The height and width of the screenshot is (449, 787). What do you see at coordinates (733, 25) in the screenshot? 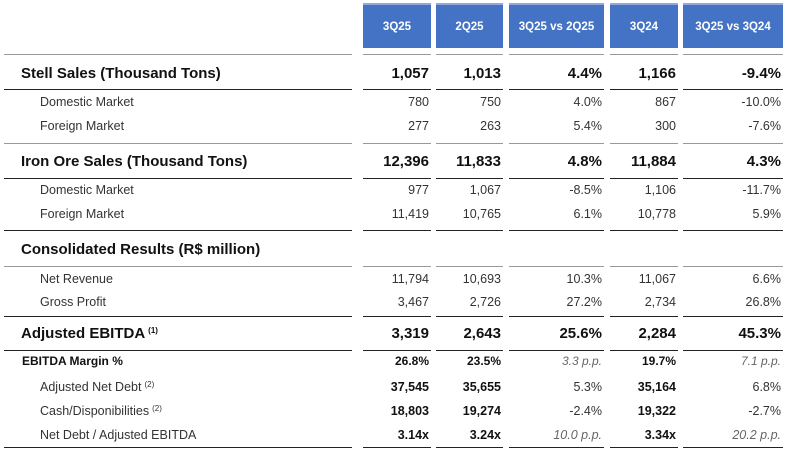
I see `header-3q25-vs-3q24: 3Q25 vs 3Q24` at bounding box center [733, 25].